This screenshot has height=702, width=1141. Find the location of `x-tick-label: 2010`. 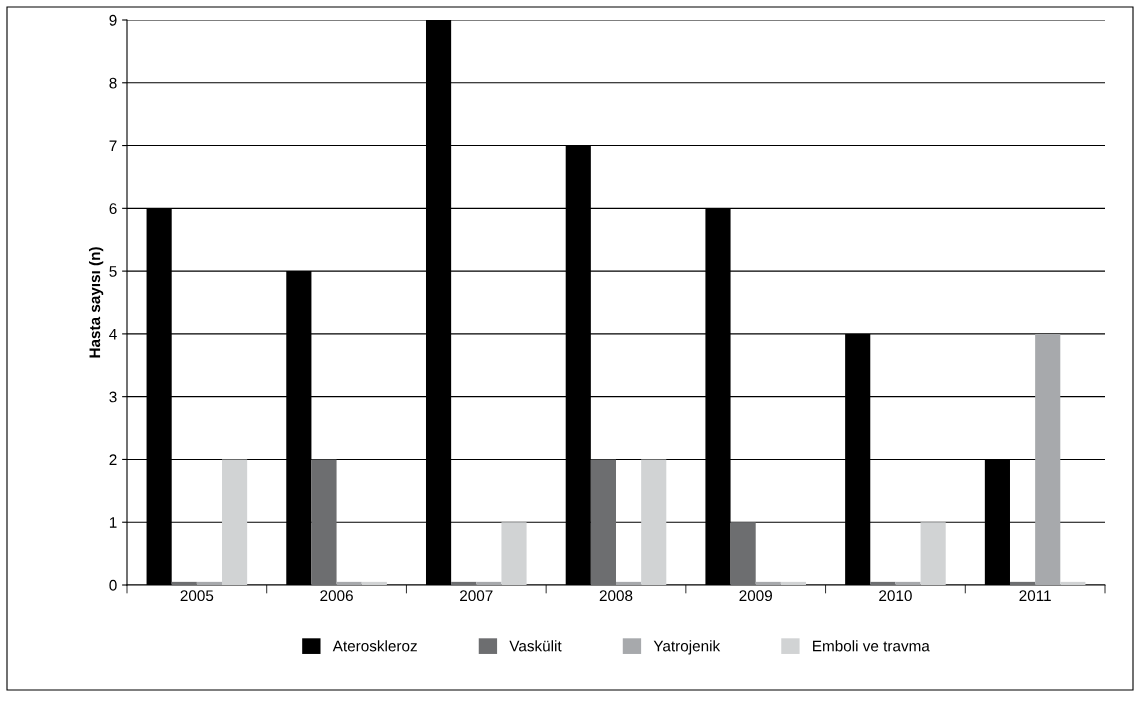

x-tick-label: 2010 is located at coordinates (895, 596).